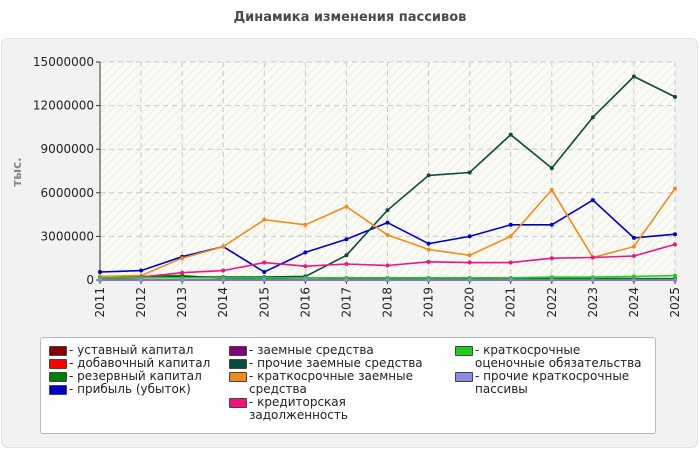 The height and width of the screenshot is (450, 700). Describe the element at coordinates (470, 302) in the screenshot. I see `x-tick-label: 2020` at that location.